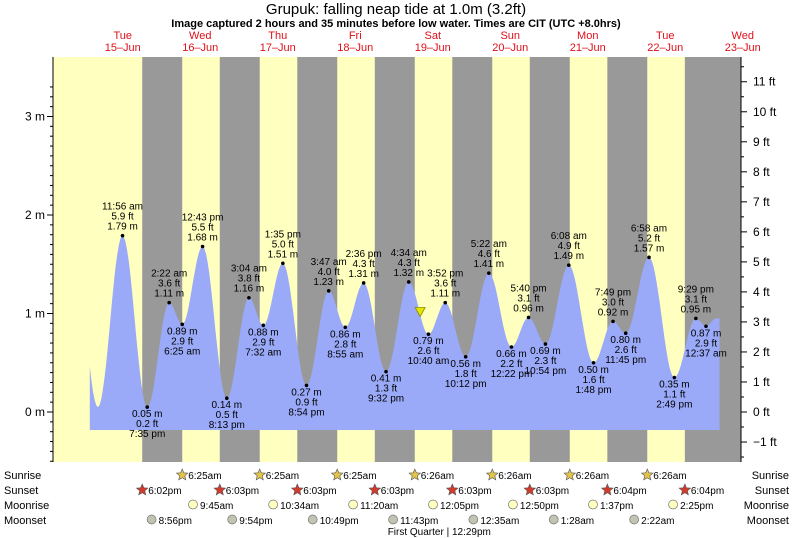 This screenshot has height=538, width=793. I want to click on extreme-label: 1.23 m, so click(328, 282).